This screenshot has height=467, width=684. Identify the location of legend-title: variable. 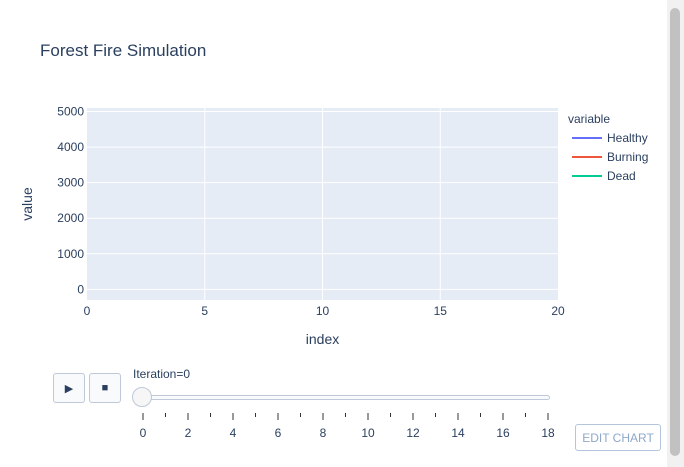
(589, 119).